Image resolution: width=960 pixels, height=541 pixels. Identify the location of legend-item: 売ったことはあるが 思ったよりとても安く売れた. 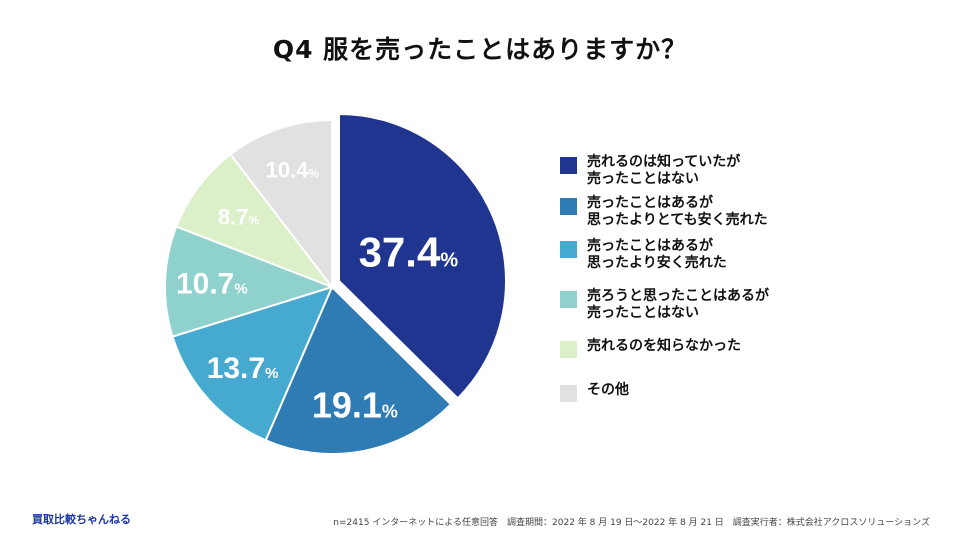
(664, 212).